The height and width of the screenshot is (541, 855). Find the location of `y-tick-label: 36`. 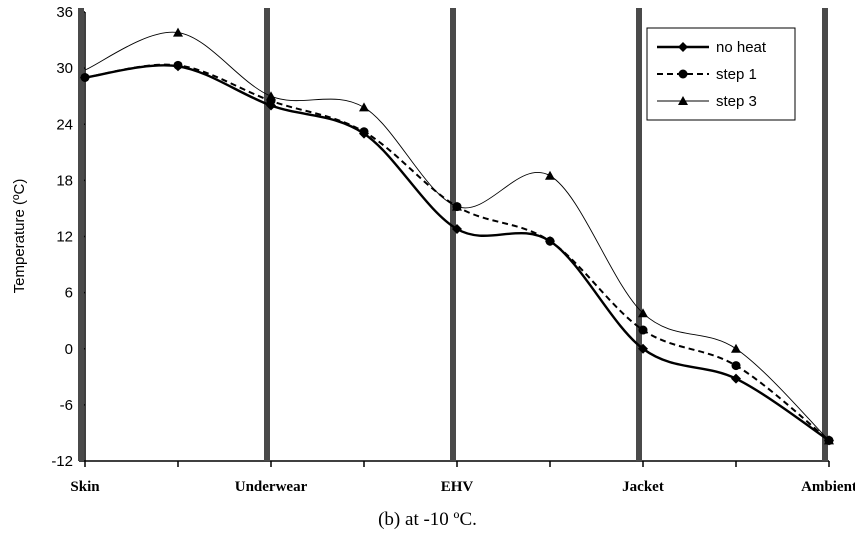

y-tick-label: 36 is located at coordinates (64, 12).